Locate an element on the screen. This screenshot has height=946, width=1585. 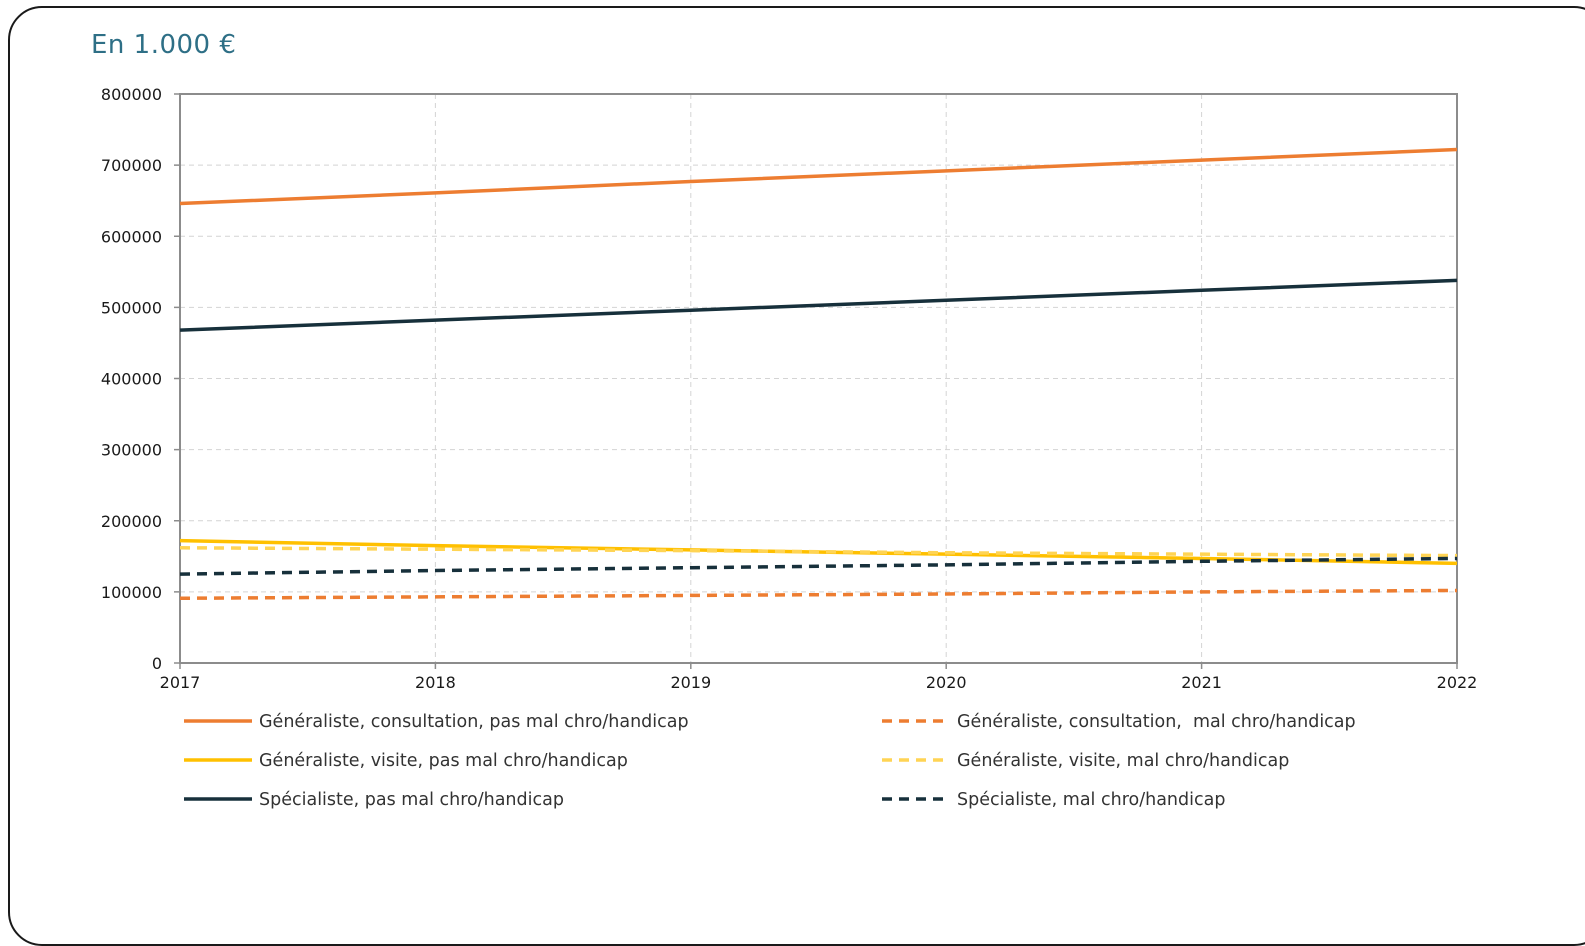
y-tick-label: 400000 is located at coordinates (131, 379).